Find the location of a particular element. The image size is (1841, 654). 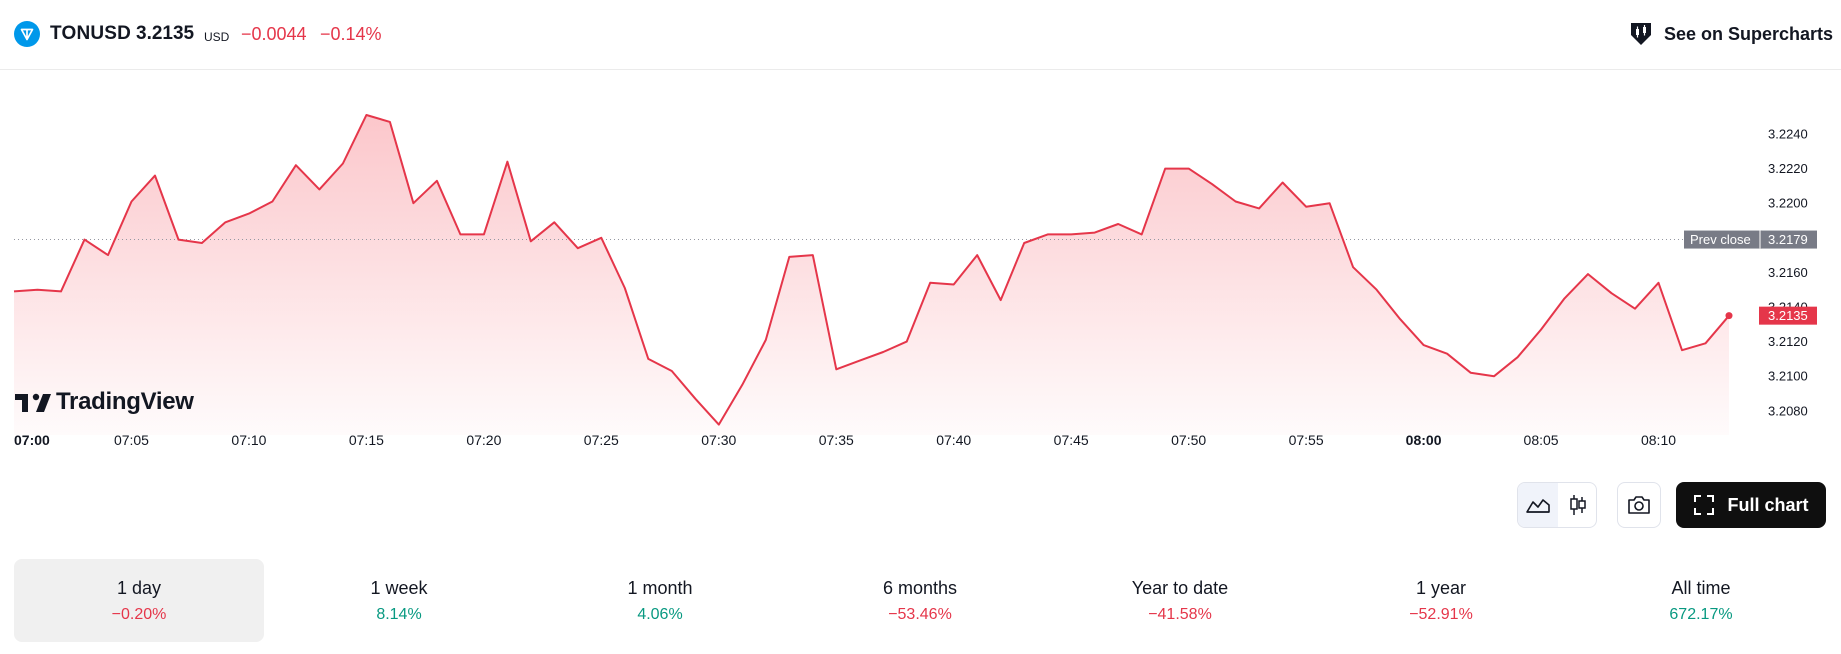

period-label: 1 month is located at coordinates (660, 588).